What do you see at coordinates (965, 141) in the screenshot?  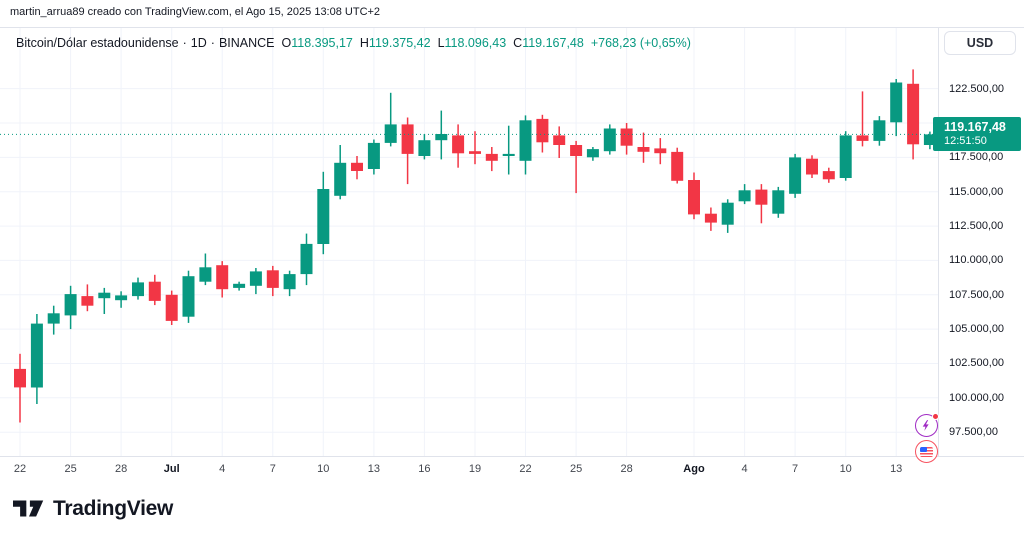 I see `bar-countdown: 12:51:50` at bounding box center [965, 141].